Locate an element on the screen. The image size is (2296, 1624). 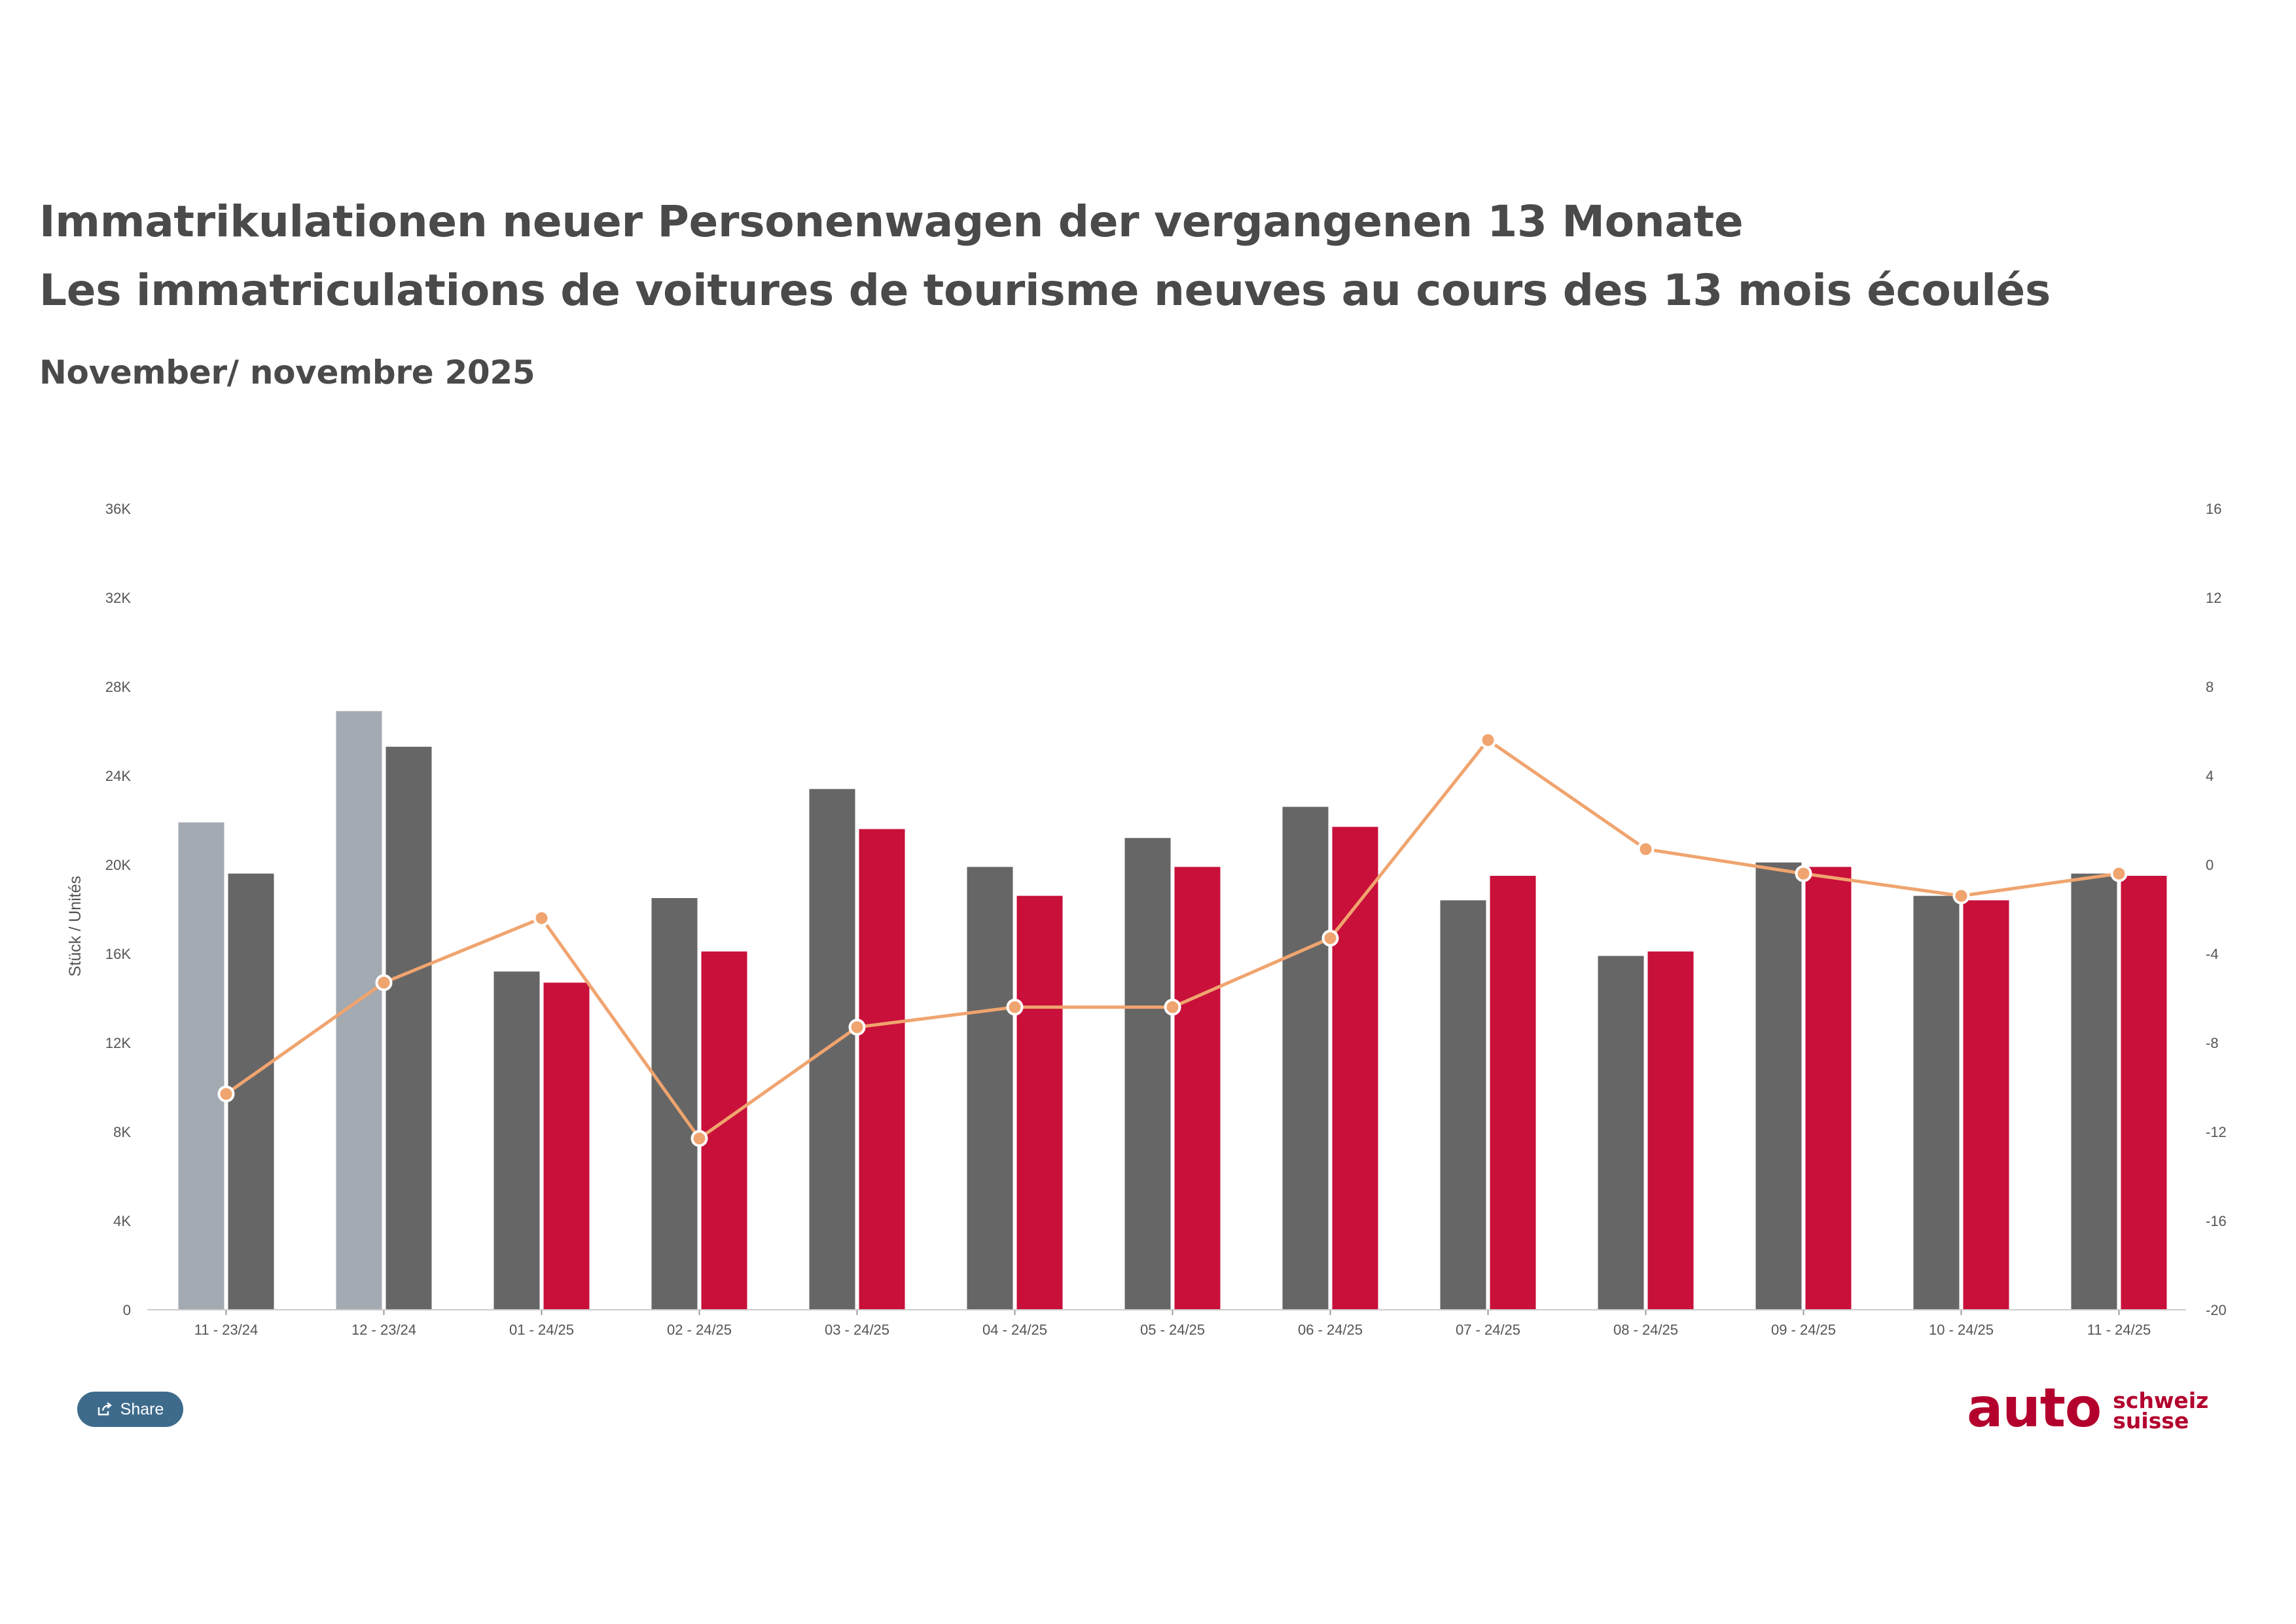
y2-axis-tick-label: 0 is located at coordinates (2210, 865).